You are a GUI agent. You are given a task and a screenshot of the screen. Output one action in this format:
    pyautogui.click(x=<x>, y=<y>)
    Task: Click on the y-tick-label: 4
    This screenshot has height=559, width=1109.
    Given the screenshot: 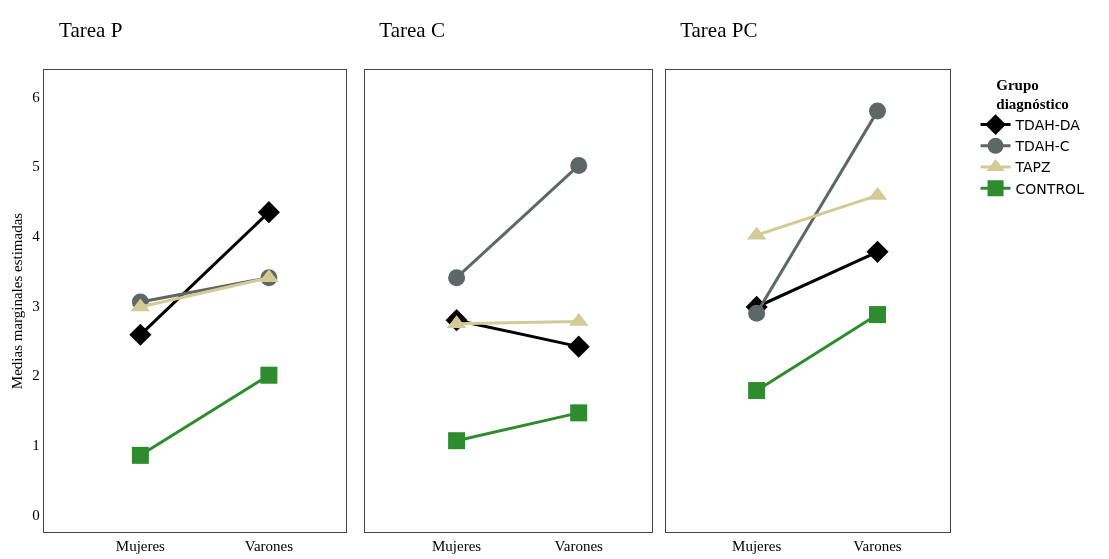 What is the action you would take?
    pyautogui.click(x=36, y=236)
    